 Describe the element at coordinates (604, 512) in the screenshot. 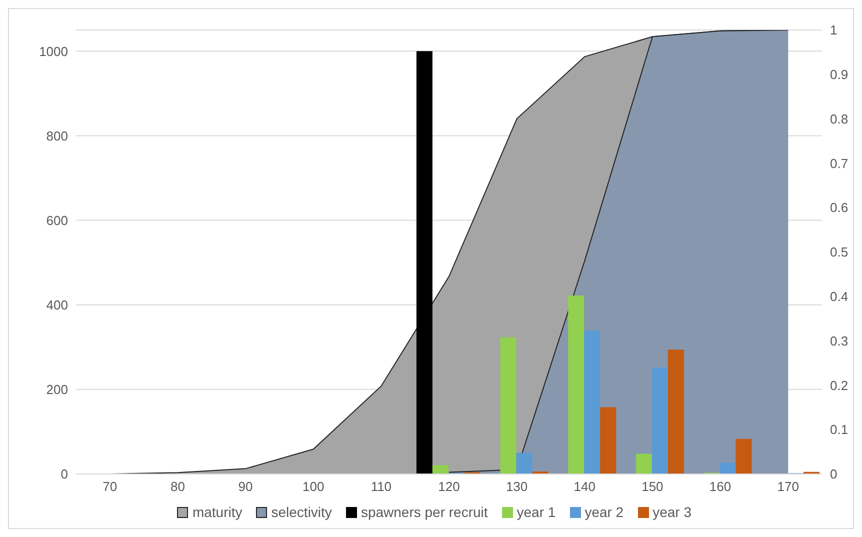

I see `legend-label: year 2` at that location.